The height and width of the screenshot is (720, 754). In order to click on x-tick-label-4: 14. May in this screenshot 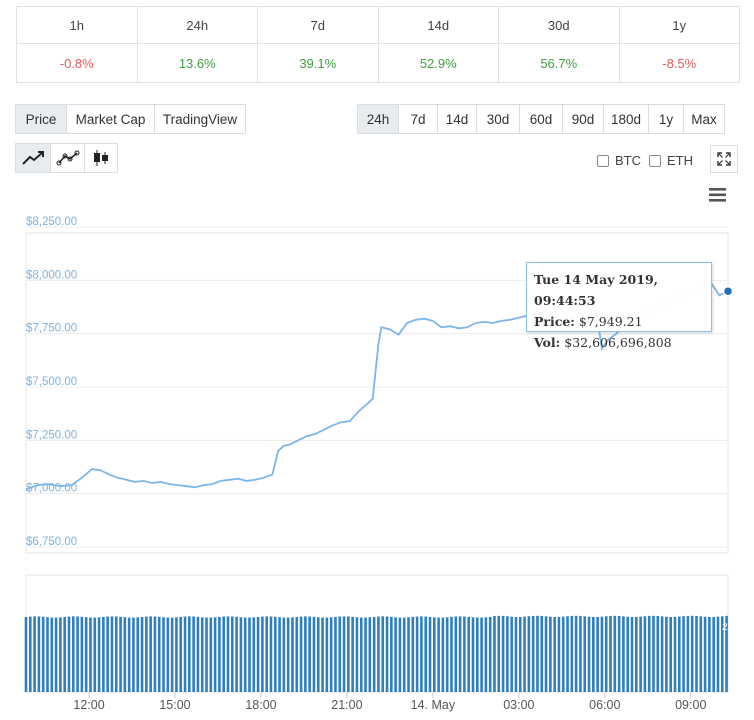, I will do `click(433, 705)`.